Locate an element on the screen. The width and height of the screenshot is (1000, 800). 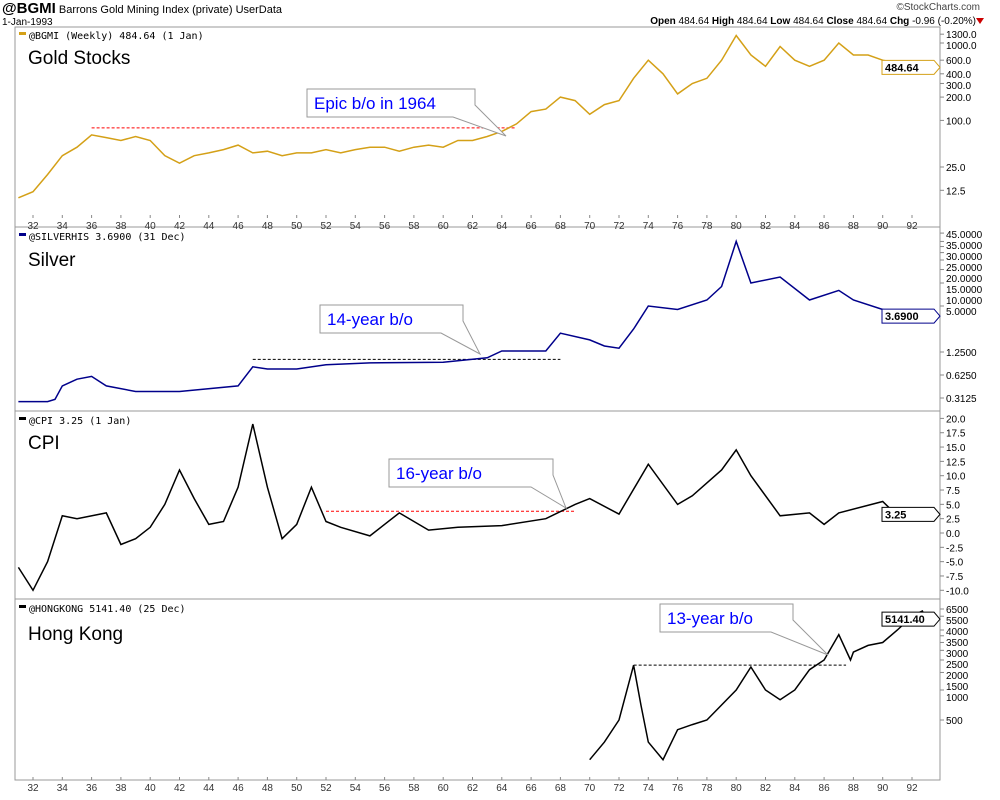
y-tick-label: 17.5 is located at coordinates (956, 434).